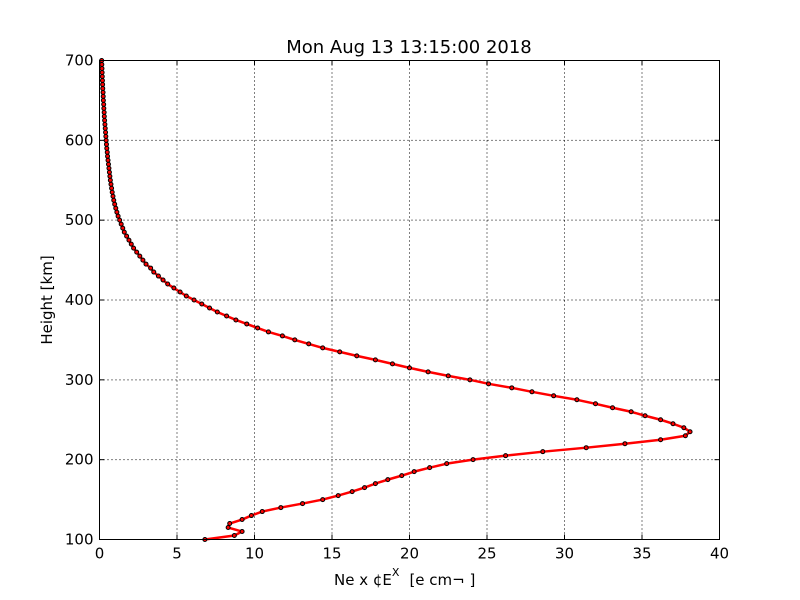 Image resolution: width=800 pixels, height=600 pixels. I want to click on y-tick-label: 600, so click(79, 140).